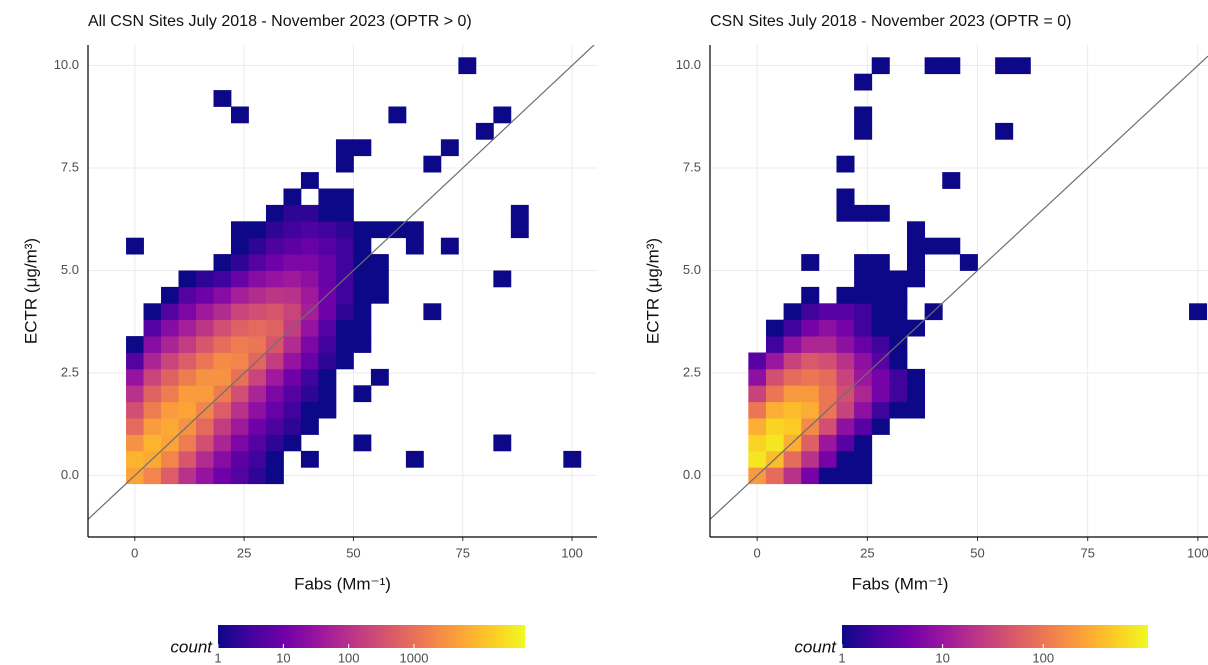  What do you see at coordinates (353, 552) in the screenshot?
I see `x-tick-label: 50` at bounding box center [353, 552].